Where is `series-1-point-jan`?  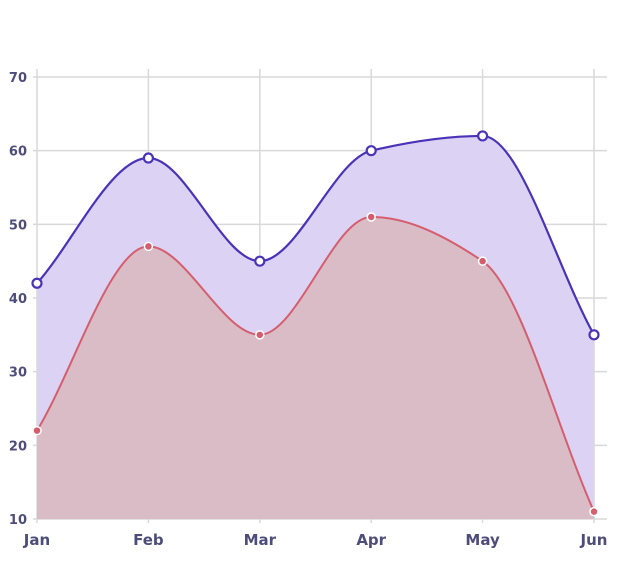 series-1-point-jan is located at coordinates (37, 283).